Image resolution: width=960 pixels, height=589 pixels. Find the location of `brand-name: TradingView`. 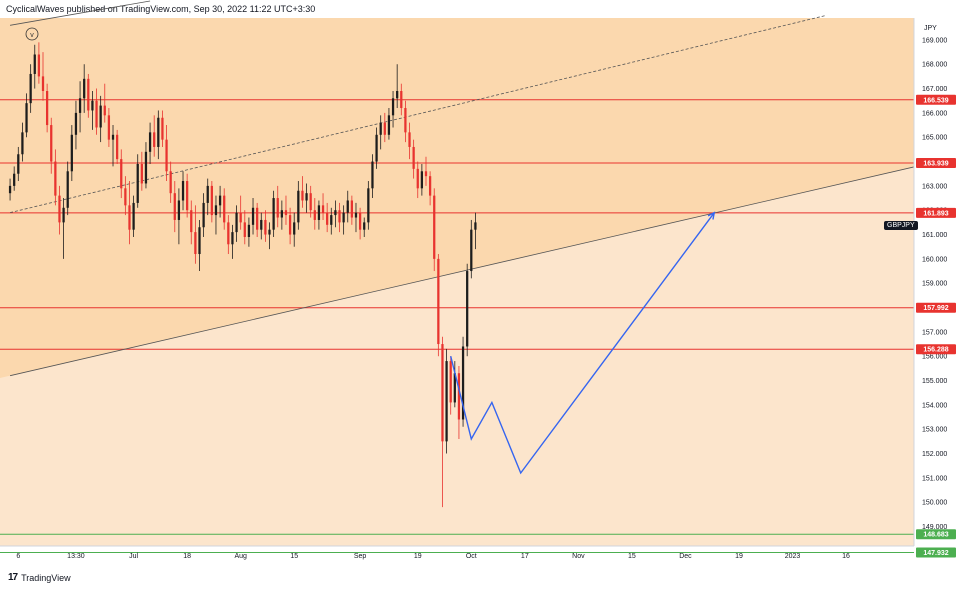

brand-name: TradingView is located at coordinates (46, 577).